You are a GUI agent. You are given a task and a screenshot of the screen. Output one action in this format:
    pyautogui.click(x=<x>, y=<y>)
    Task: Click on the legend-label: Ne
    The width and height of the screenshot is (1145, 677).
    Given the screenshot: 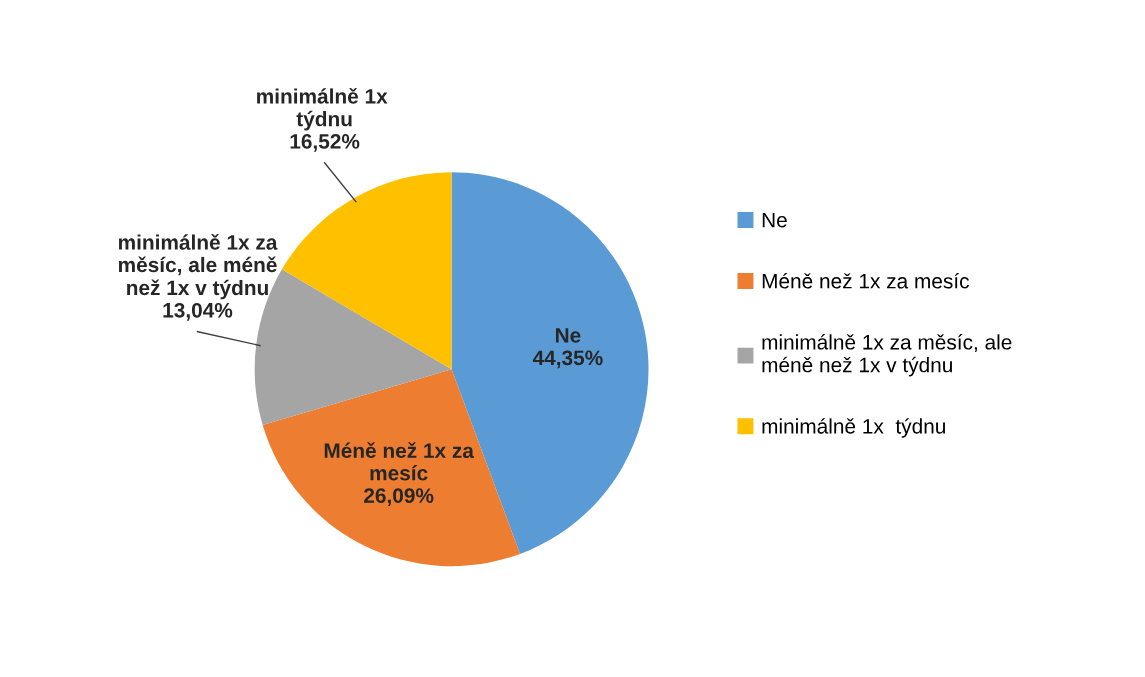 What is the action you would take?
    pyautogui.click(x=774, y=220)
    